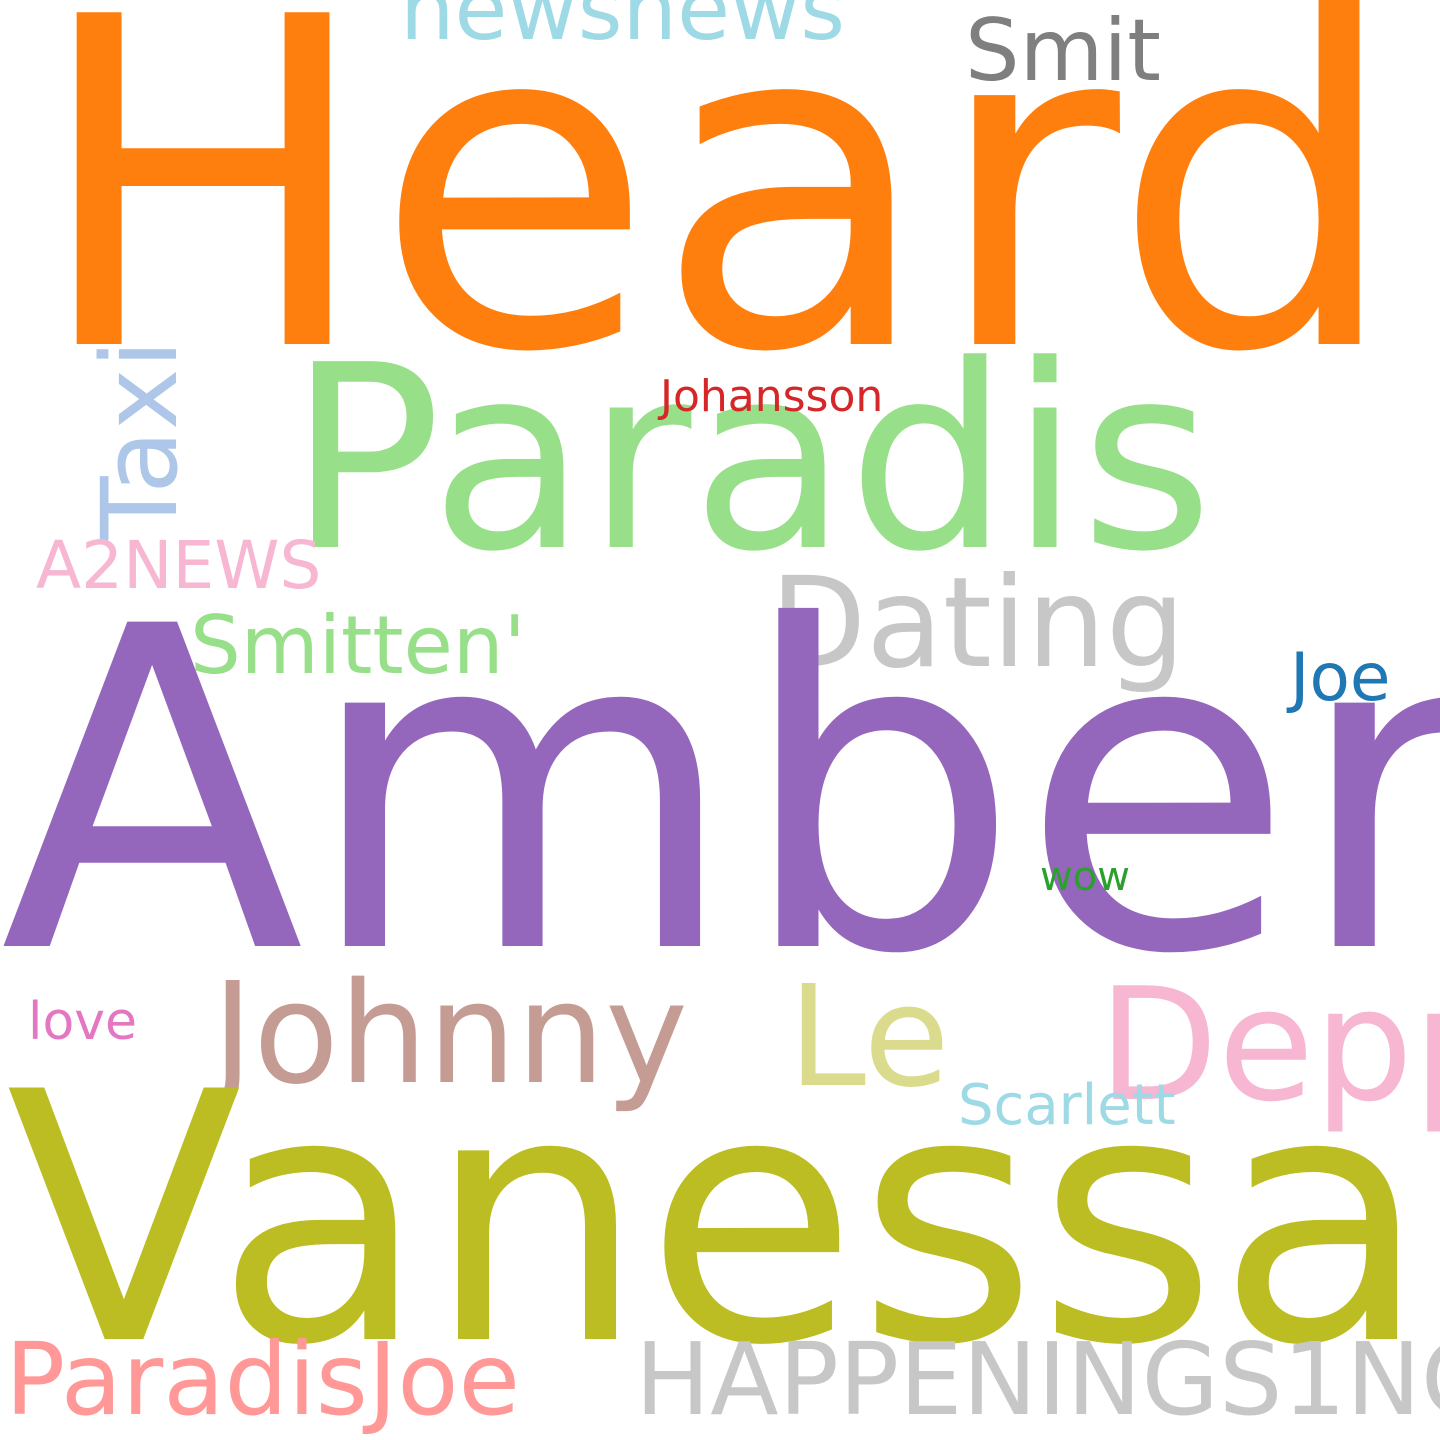 The image size is (1440, 1440). I want to click on word-paradis: Paradis, so click(751, 459).